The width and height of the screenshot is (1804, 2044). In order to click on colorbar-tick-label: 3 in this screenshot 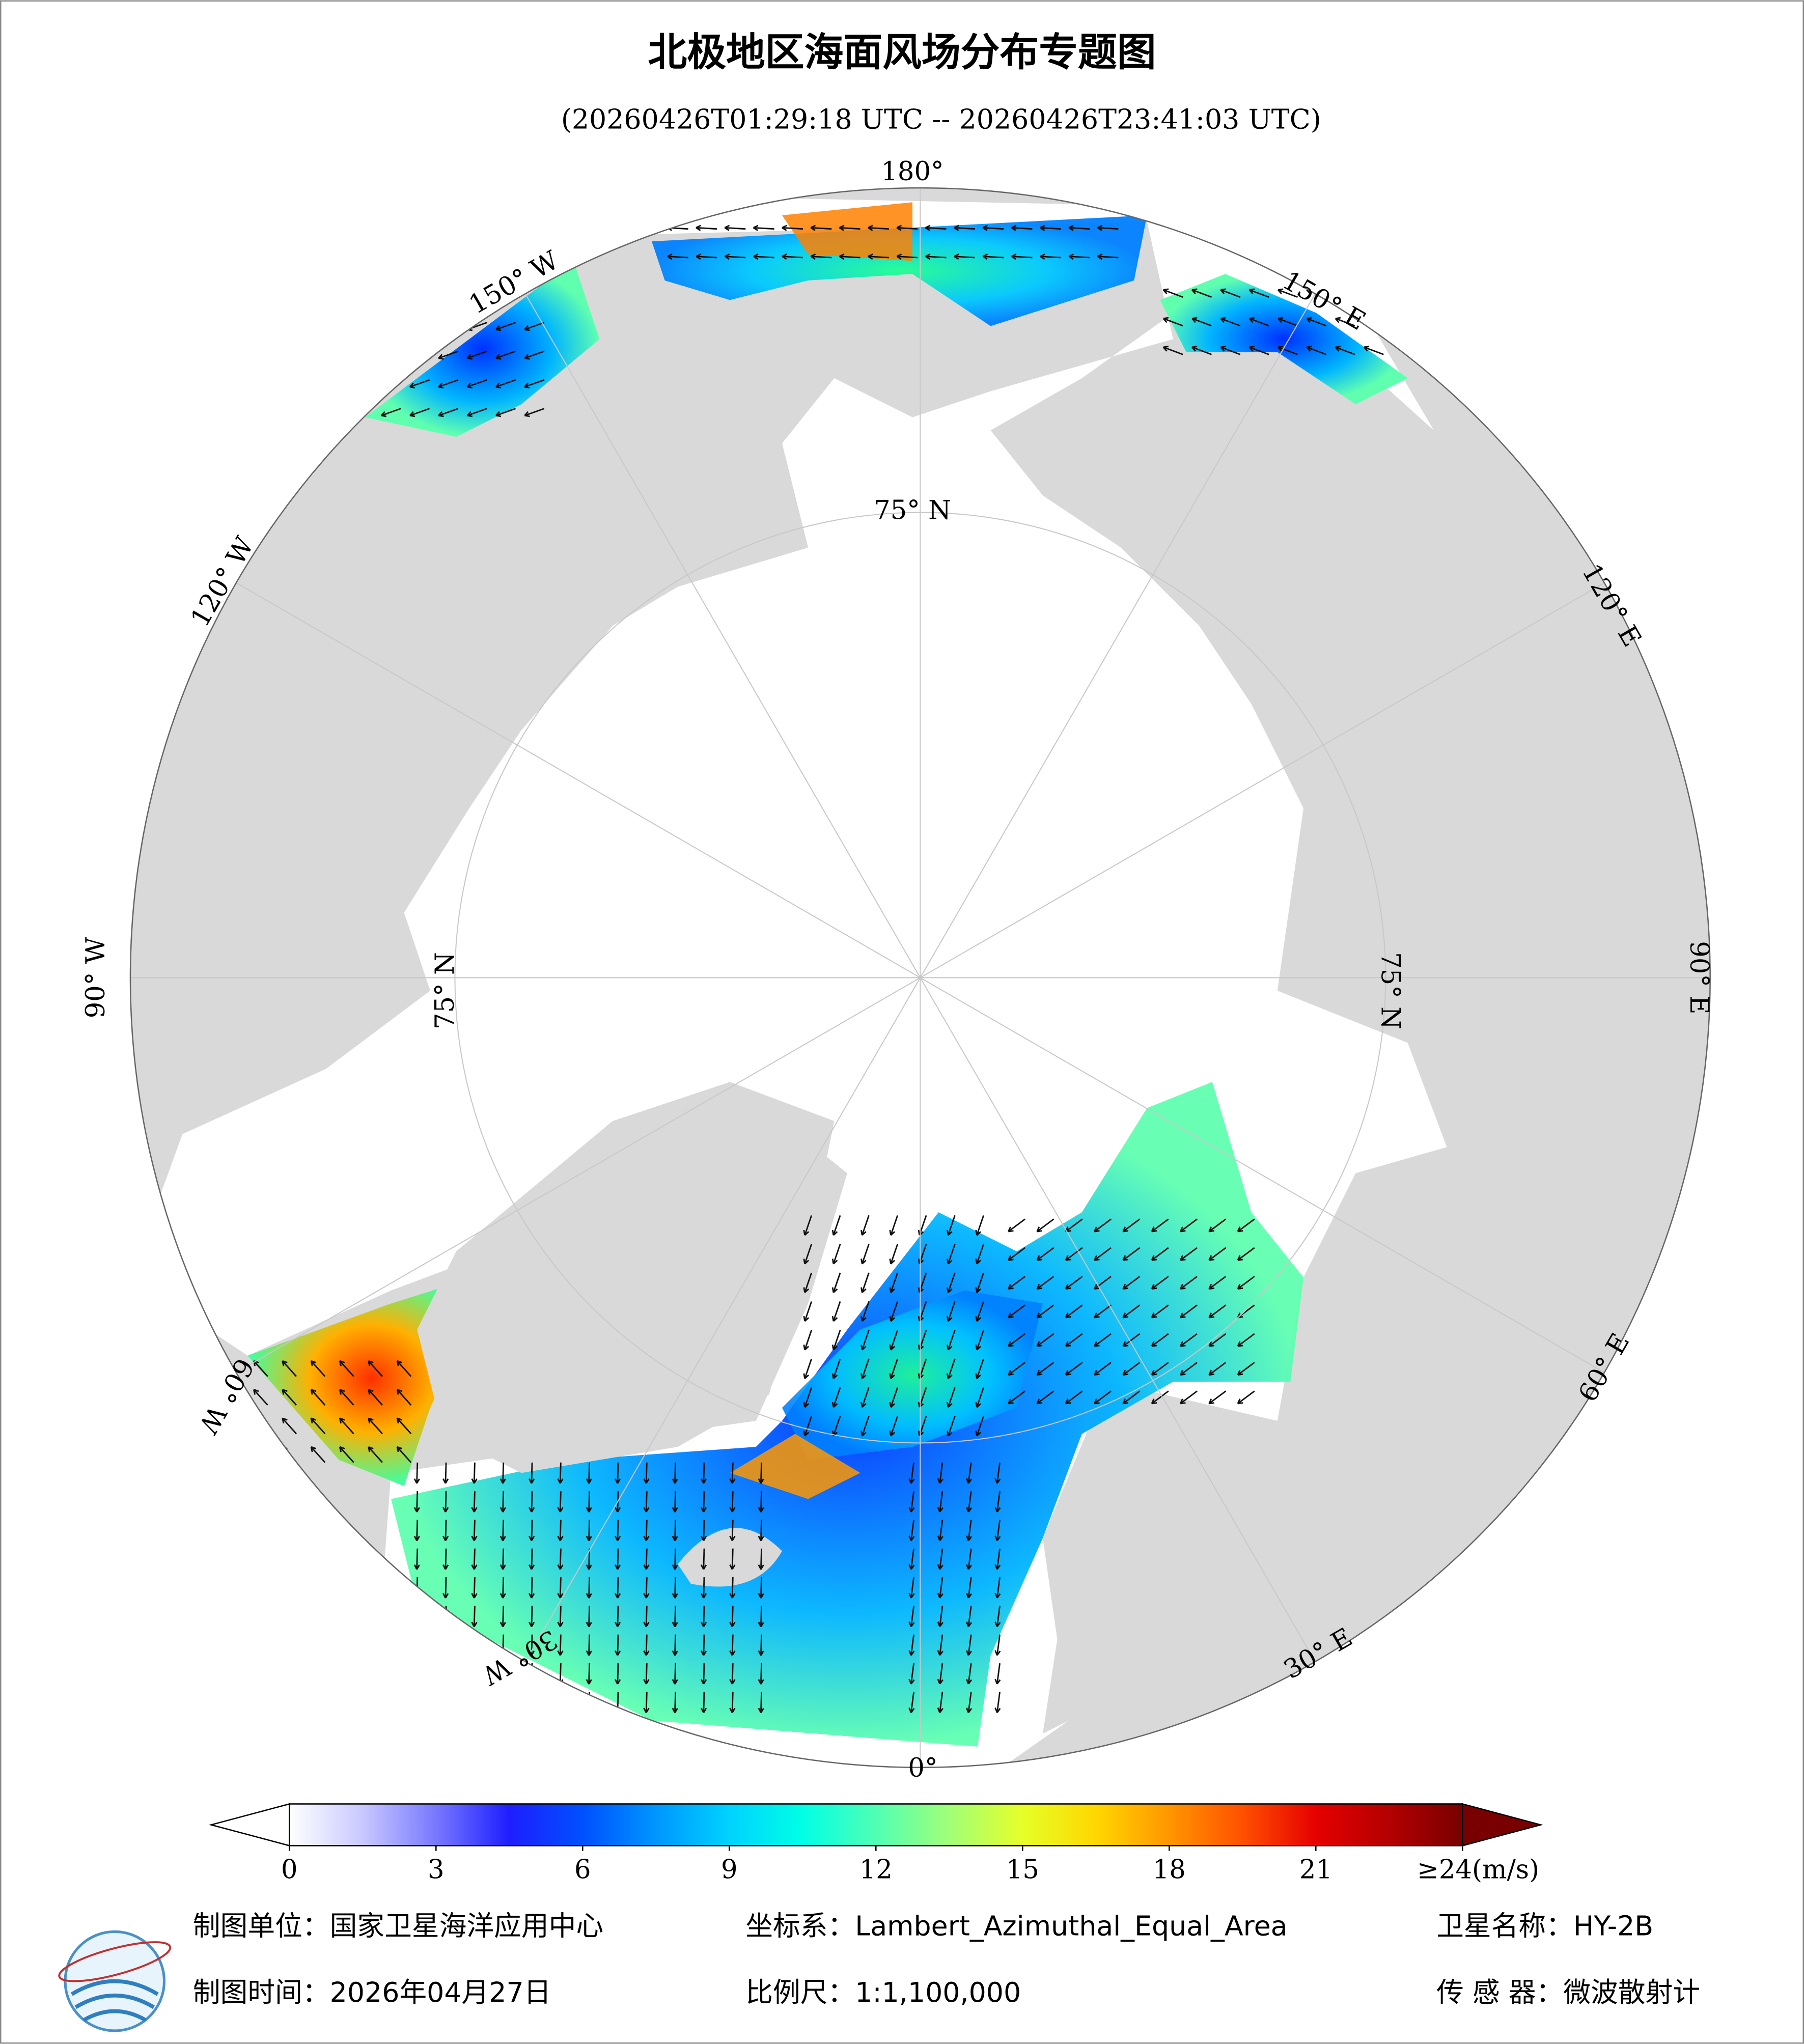, I will do `click(436, 1870)`.